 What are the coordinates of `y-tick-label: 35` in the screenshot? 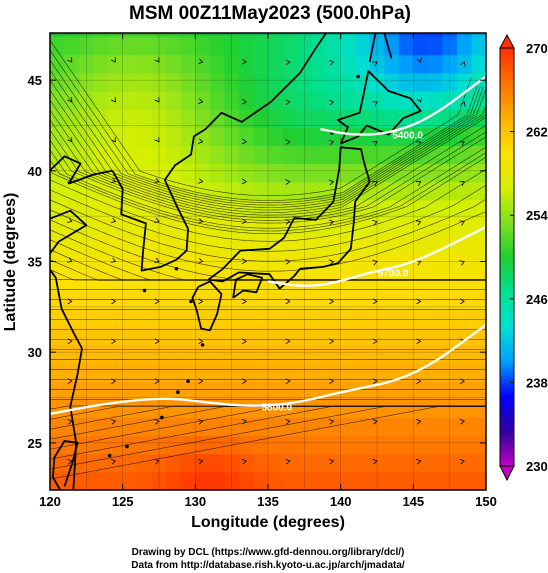 It's located at (35, 262).